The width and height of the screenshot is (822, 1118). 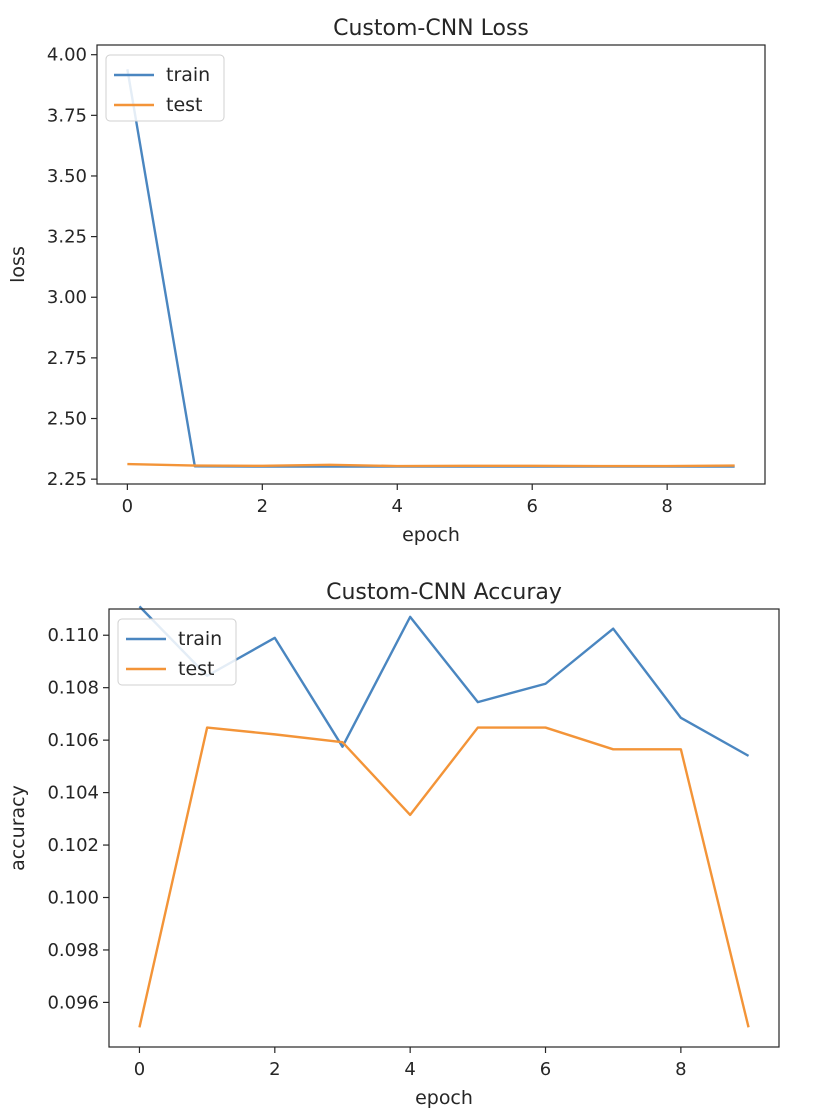 What do you see at coordinates (73, 1002) in the screenshot?
I see `y-tick-label: 0.096` at bounding box center [73, 1002].